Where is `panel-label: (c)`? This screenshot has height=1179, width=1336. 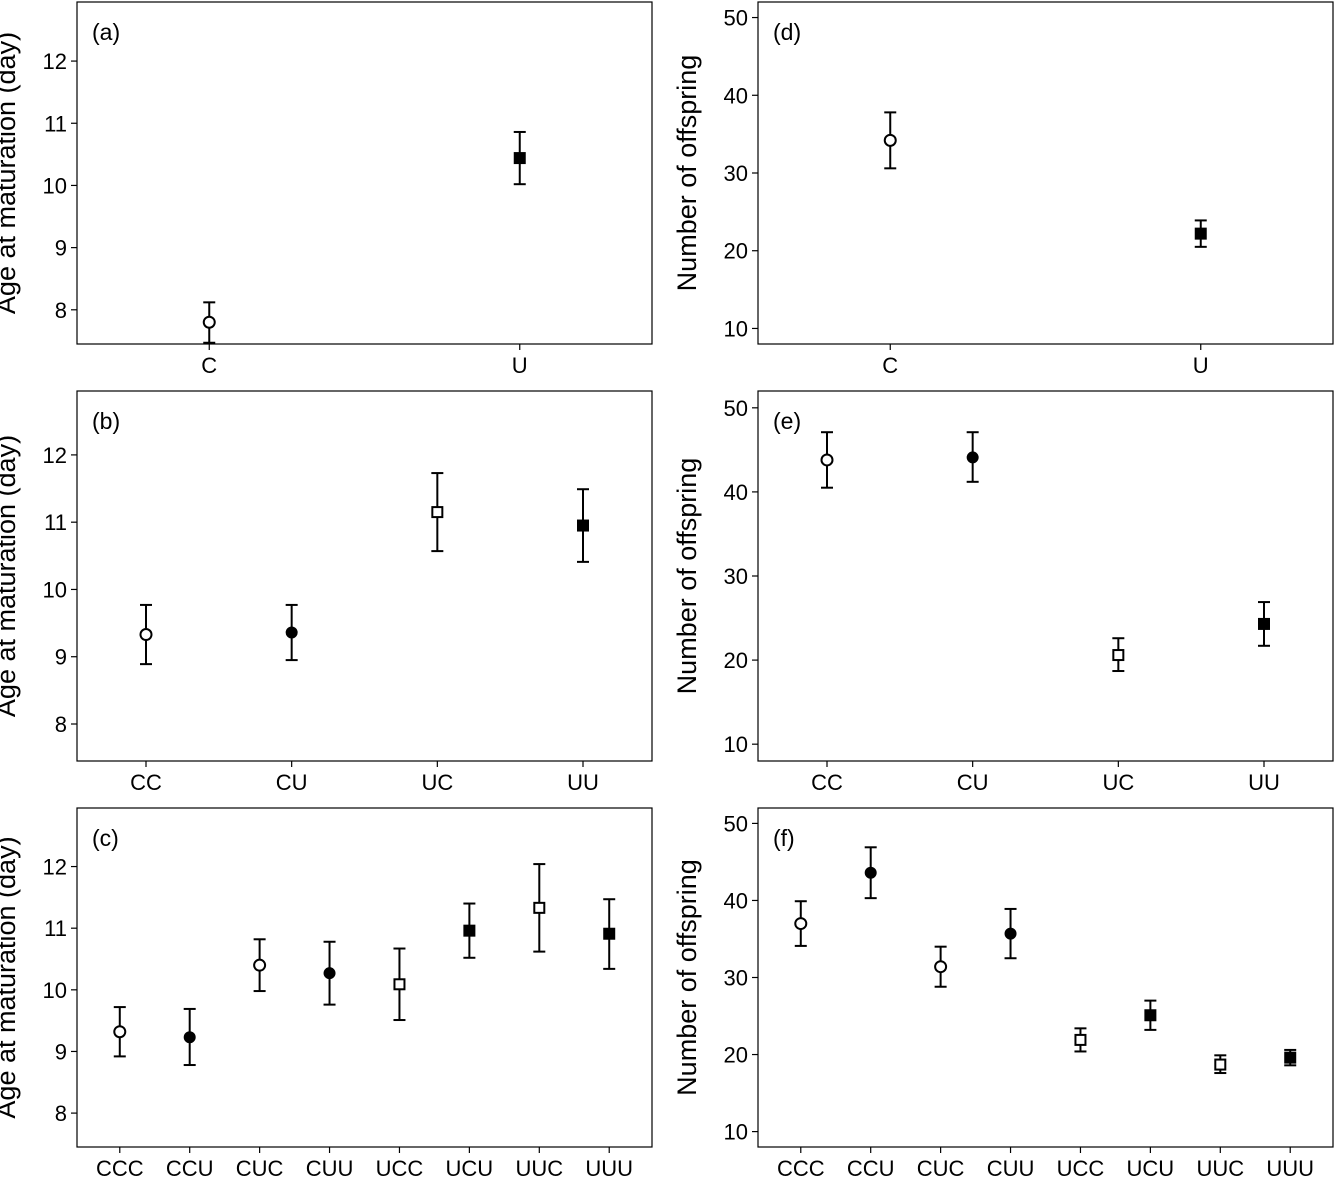 panel-label: (c) is located at coordinates (105, 838).